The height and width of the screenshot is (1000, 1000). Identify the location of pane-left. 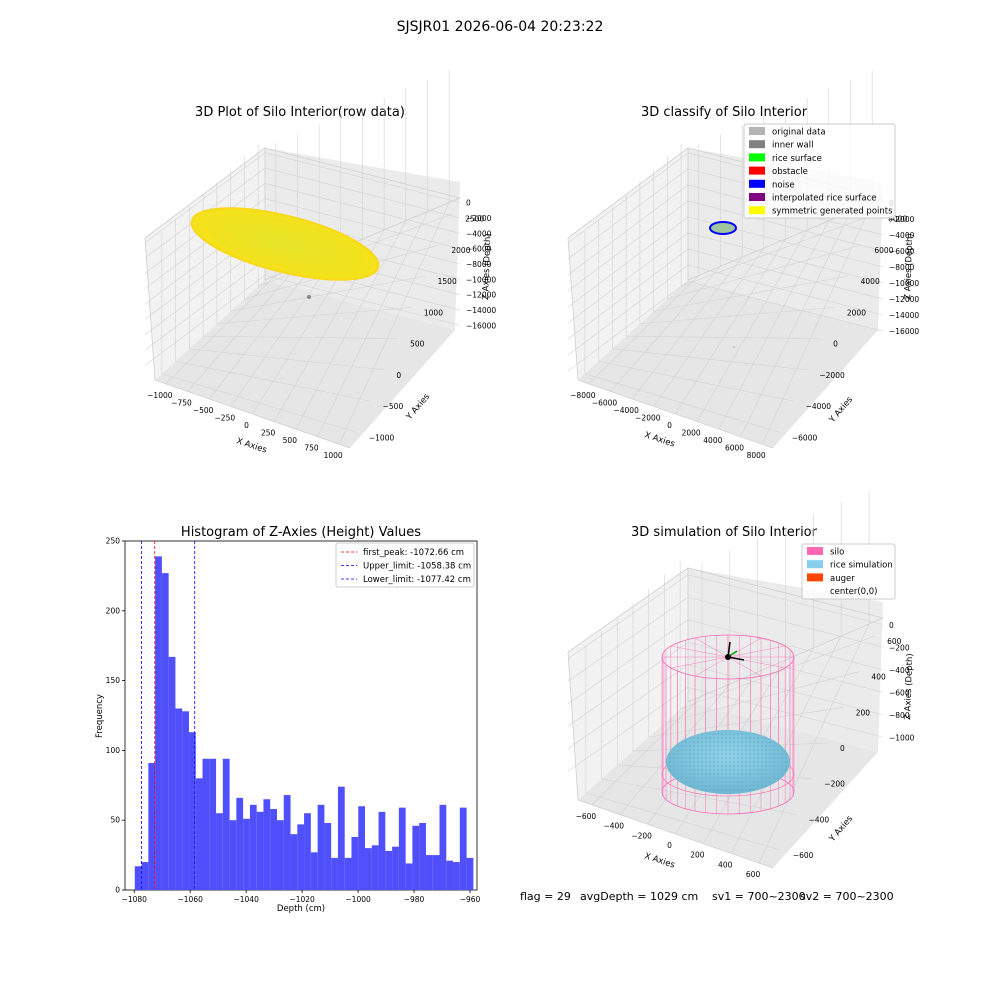
(628, 264).